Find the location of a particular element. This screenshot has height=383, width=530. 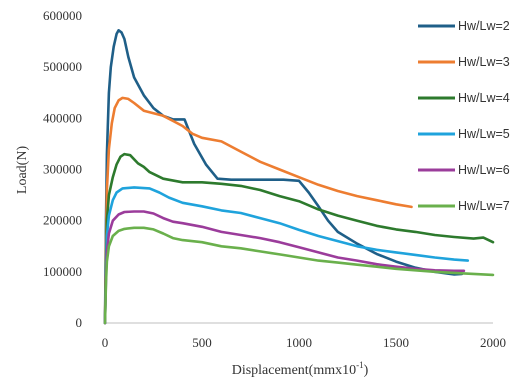

y-tick-label: 300000 is located at coordinates (62, 169).